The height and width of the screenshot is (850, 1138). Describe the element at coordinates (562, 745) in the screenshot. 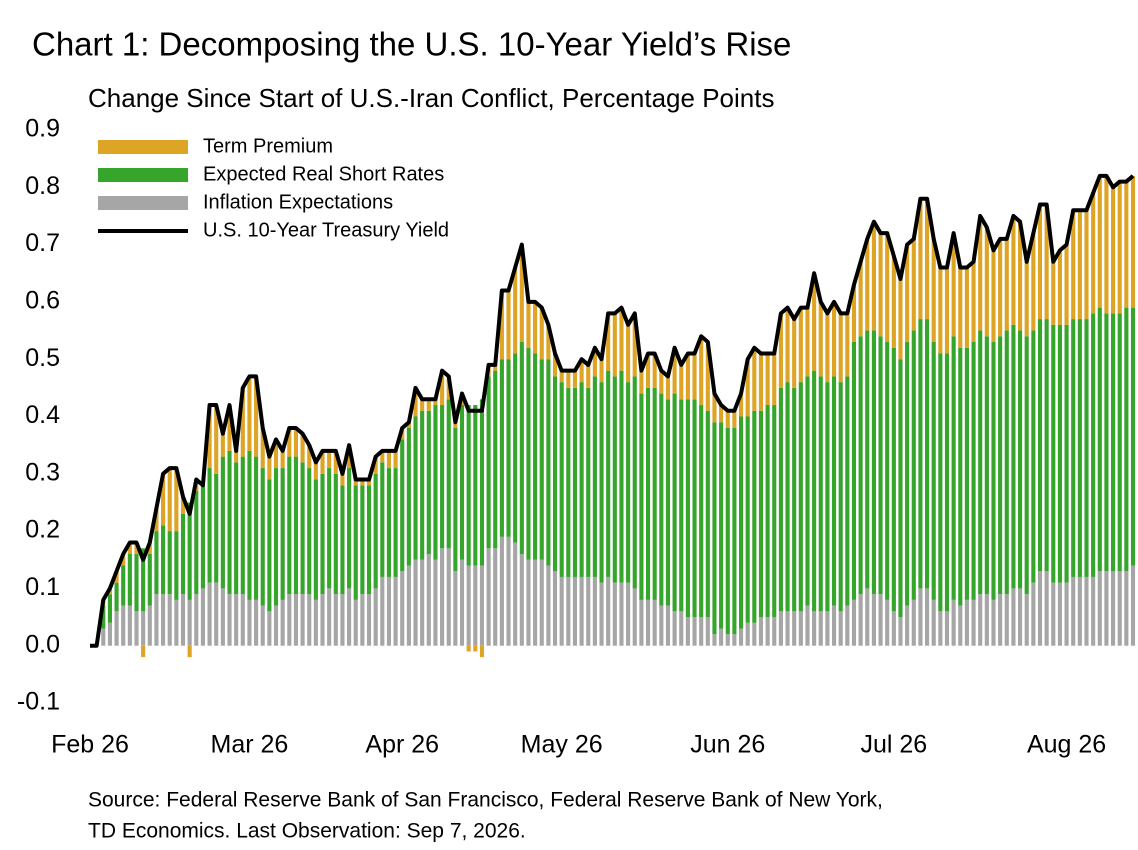

I see `x-tick-label: May 26` at that location.